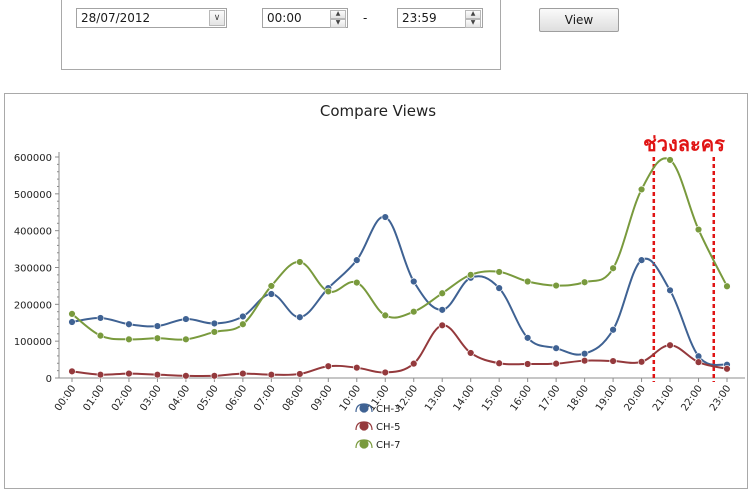  What do you see at coordinates (684, 144) in the screenshot?
I see `annotation-text: ช่วงละคร` at bounding box center [684, 144].